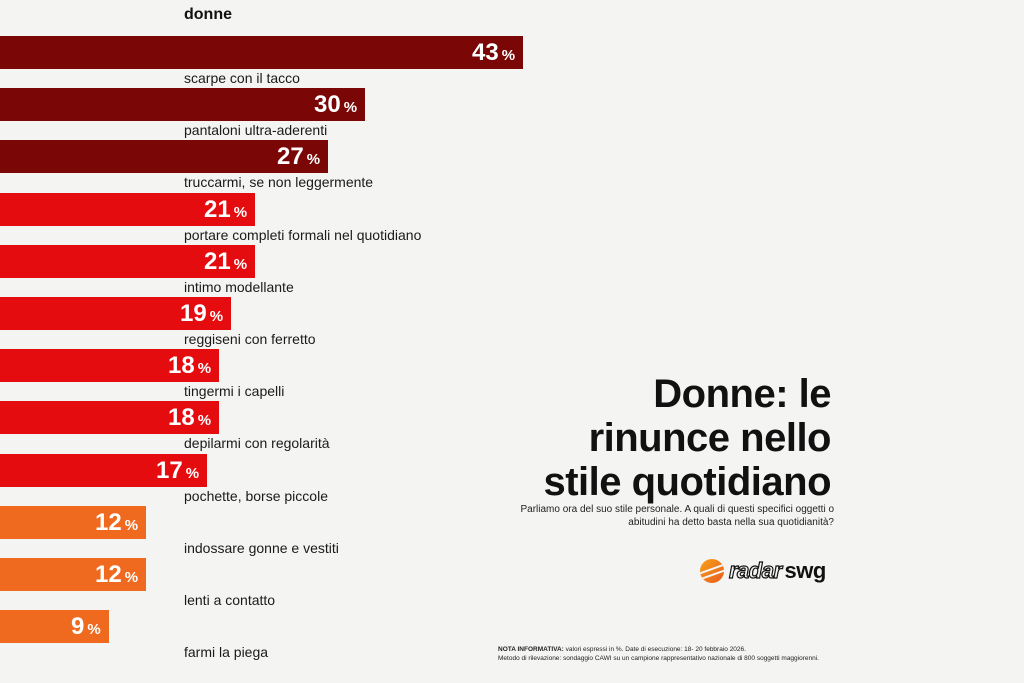 Image resolution: width=1024 pixels, height=683 pixels. I want to click on note-label: NOTA INFORMATIVA:, so click(531, 649).